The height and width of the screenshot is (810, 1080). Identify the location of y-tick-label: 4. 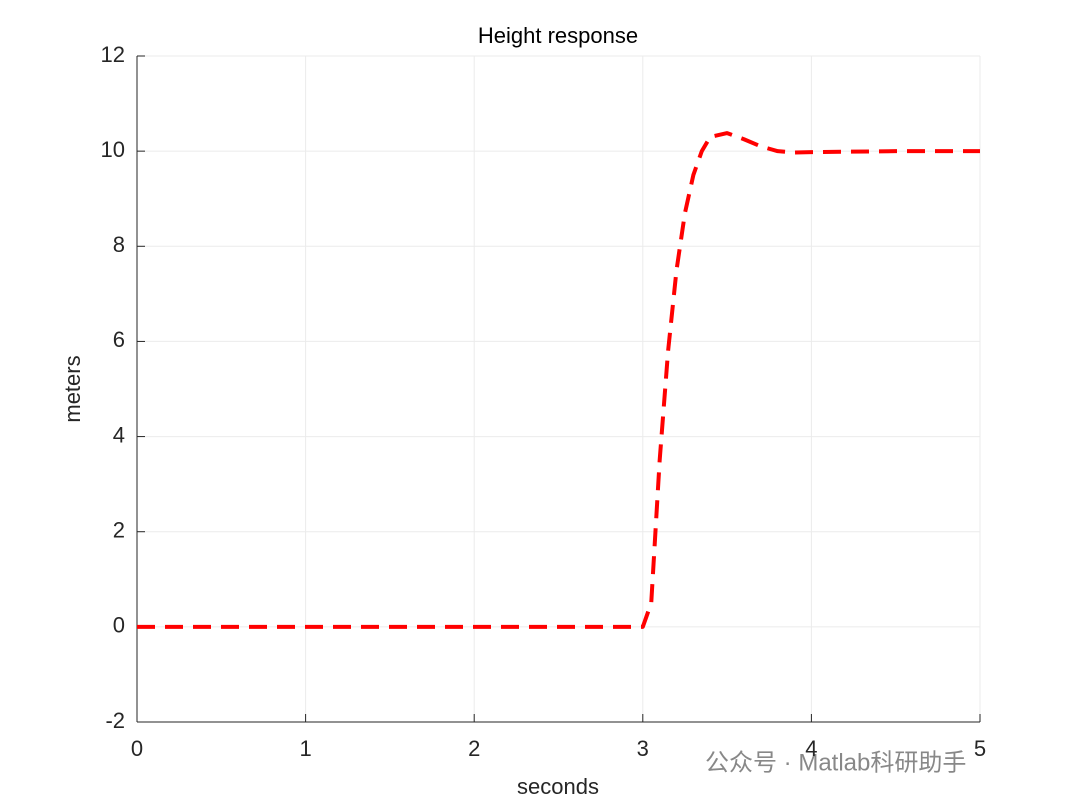
(119, 434).